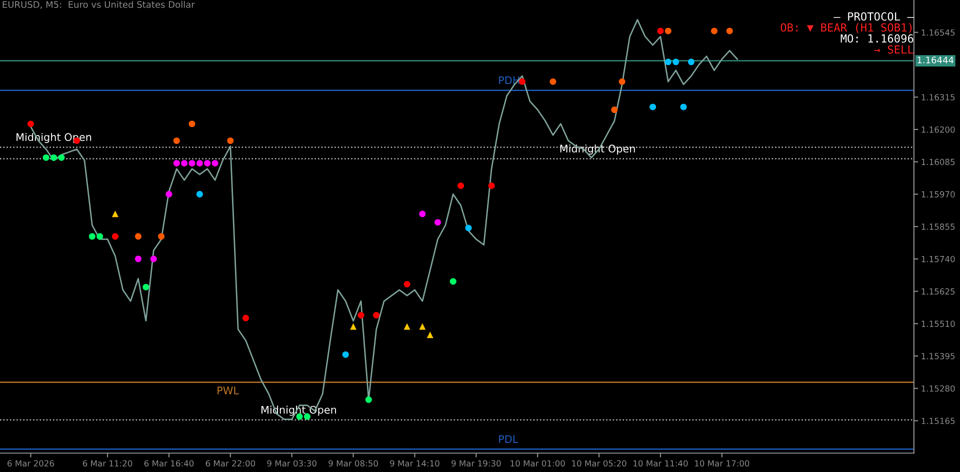 The image size is (960, 472). I want to click on x-tick-label: 9 Mar 03:30, so click(291, 463).